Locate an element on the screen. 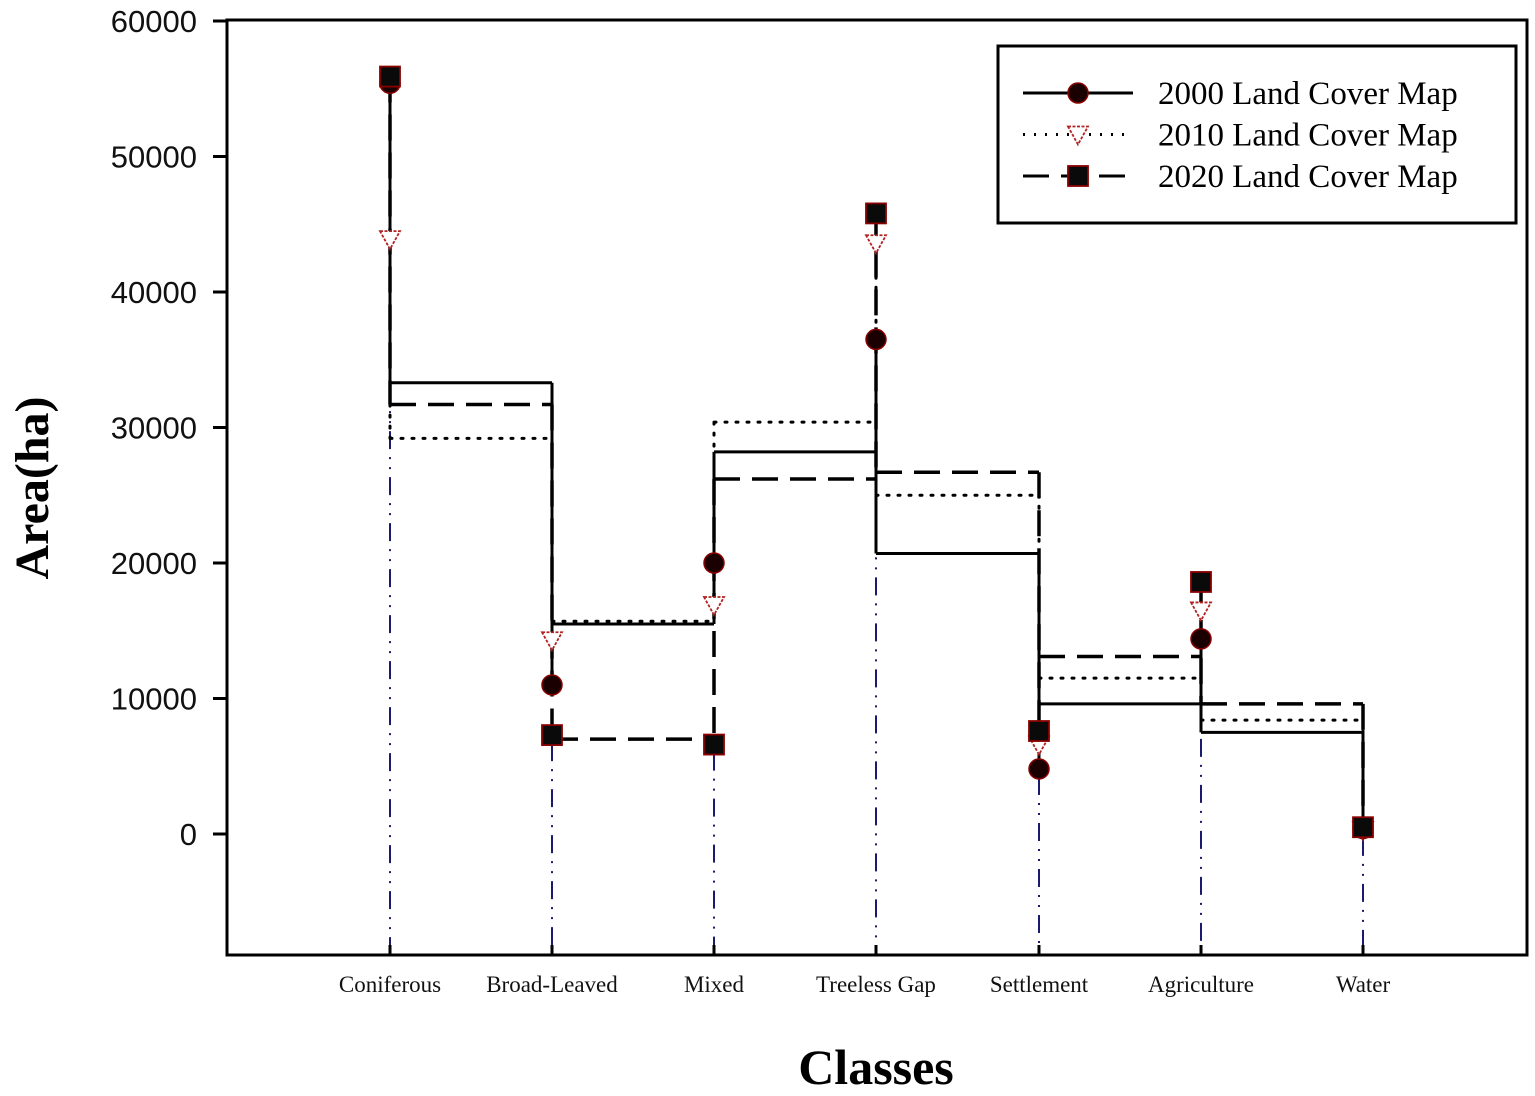 The width and height of the screenshot is (1535, 1096). legend-label: 2000 Land Cover Map is located at coordinates (1308, 94).